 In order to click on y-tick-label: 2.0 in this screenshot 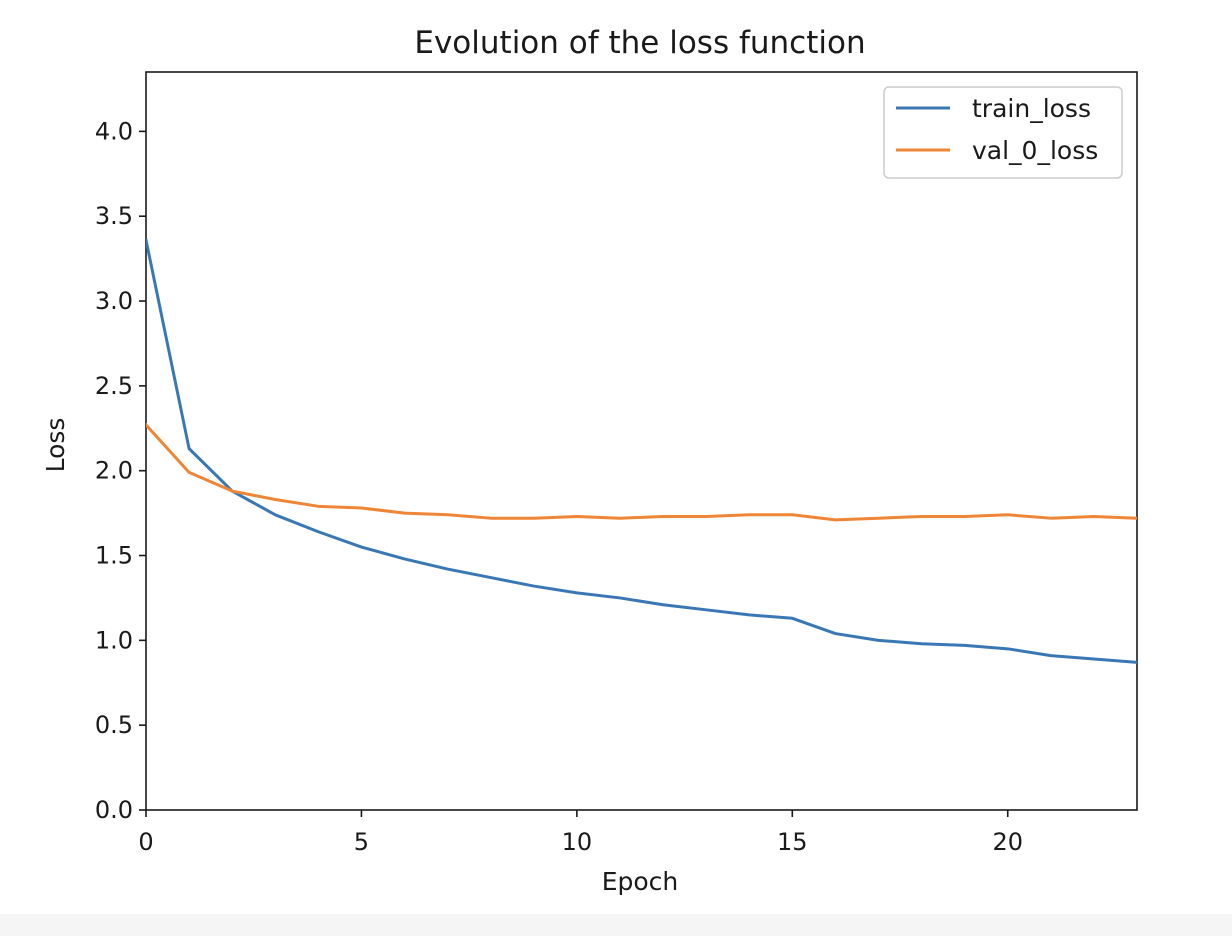, I will do `click(114, 471)`.